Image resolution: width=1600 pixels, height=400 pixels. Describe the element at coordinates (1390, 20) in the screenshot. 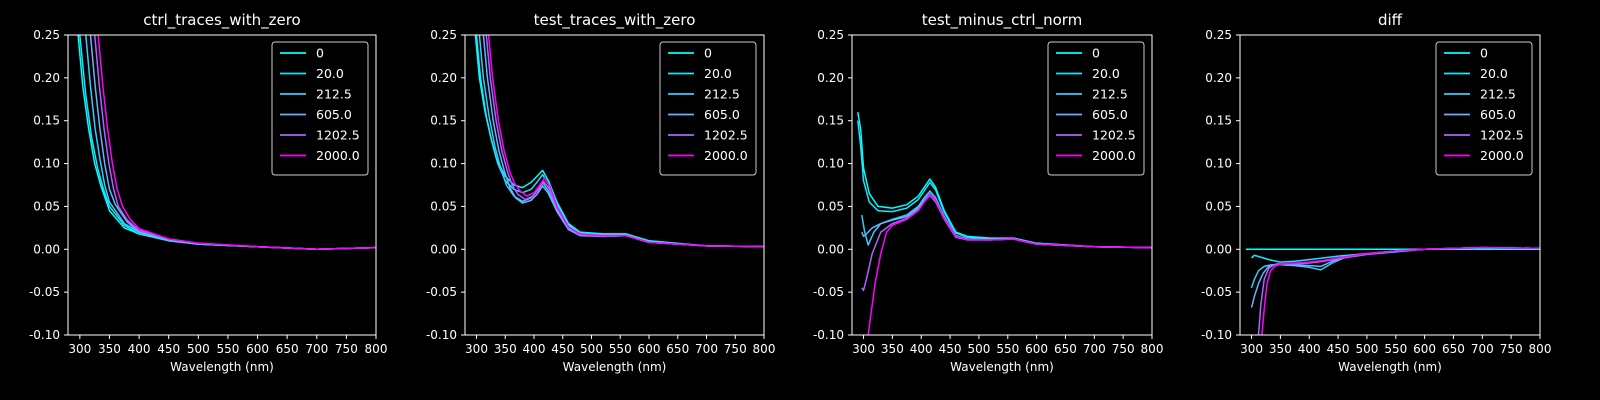

I see `chart-title: diff` at that location.